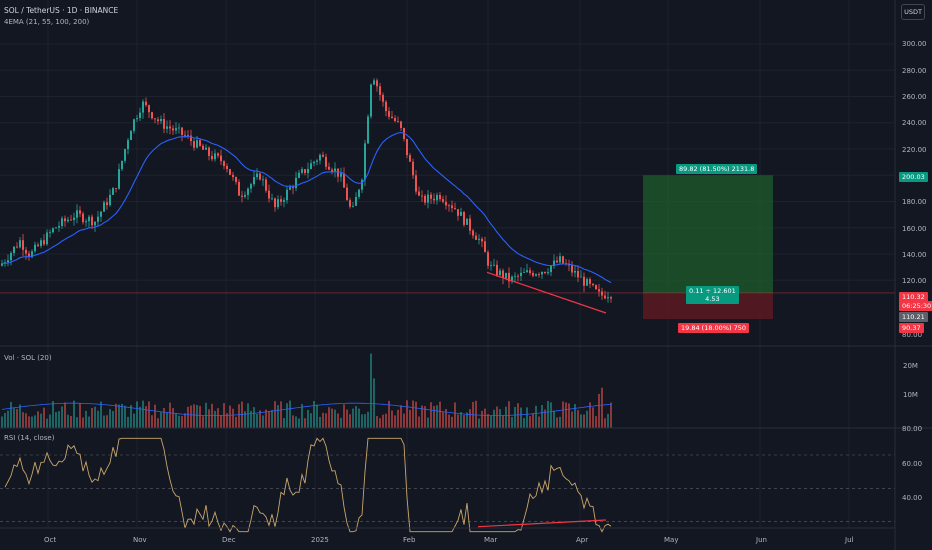  What do you see at coordinates (911, 328) in the screenshot?
I see `stop-price-tag: 90.37` at bounding box center [911, 328].